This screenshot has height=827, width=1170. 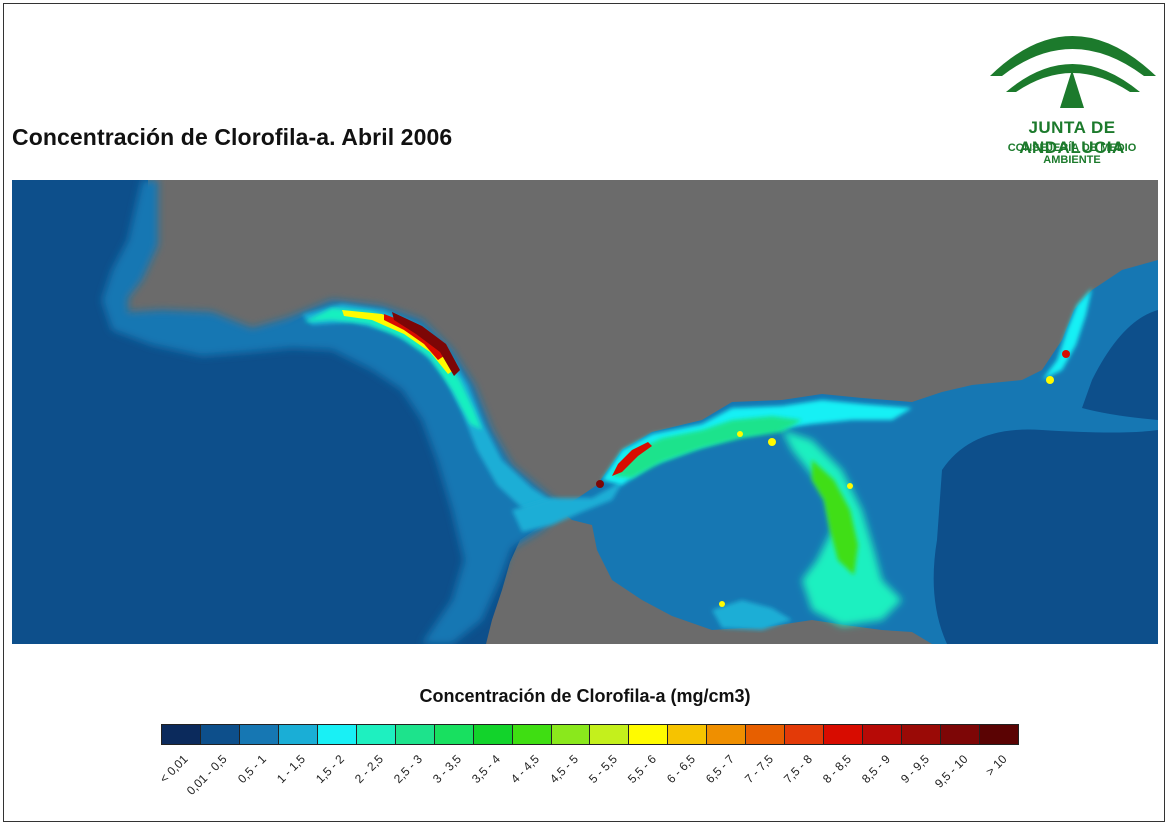 I want to click on eastern-basin, so click(x=1045, y=536).